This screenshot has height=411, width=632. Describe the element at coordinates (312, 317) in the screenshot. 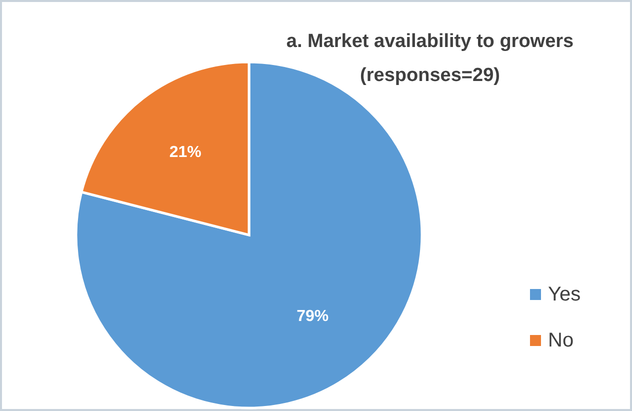

I see `data-label: 79%` at that location.